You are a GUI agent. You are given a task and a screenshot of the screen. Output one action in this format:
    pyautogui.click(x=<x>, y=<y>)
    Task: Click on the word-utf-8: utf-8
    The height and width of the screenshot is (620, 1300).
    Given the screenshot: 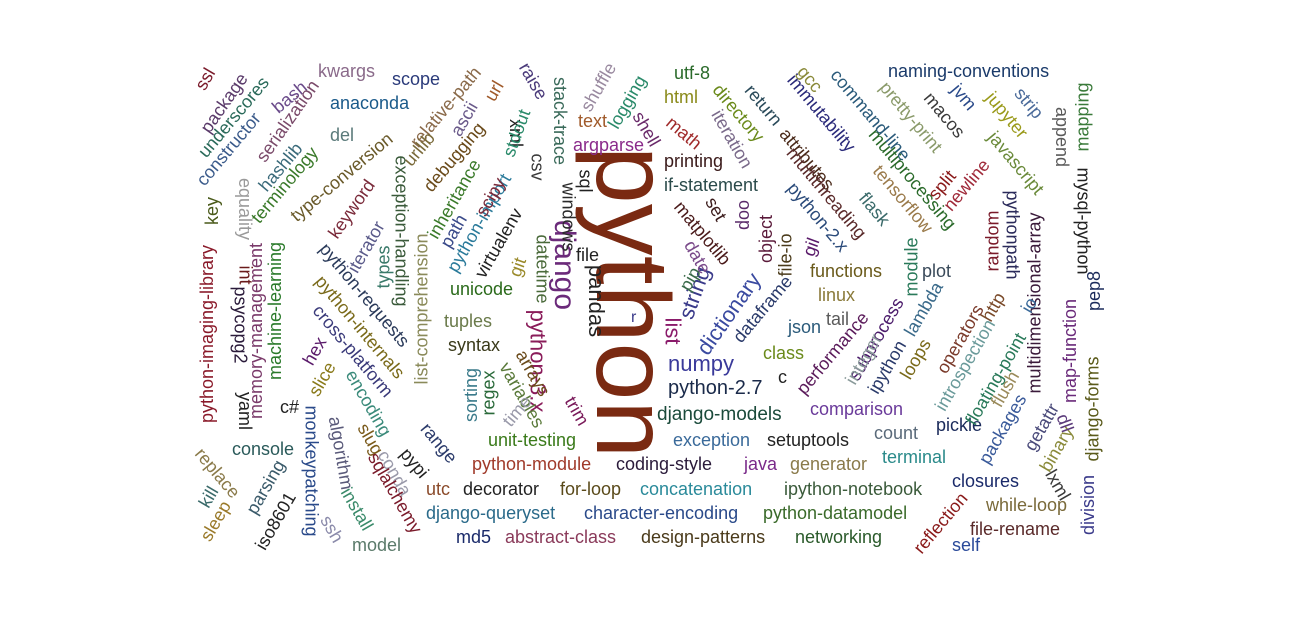 What is the action you would take?
    pyautogui.click(x=692, y=73)
    